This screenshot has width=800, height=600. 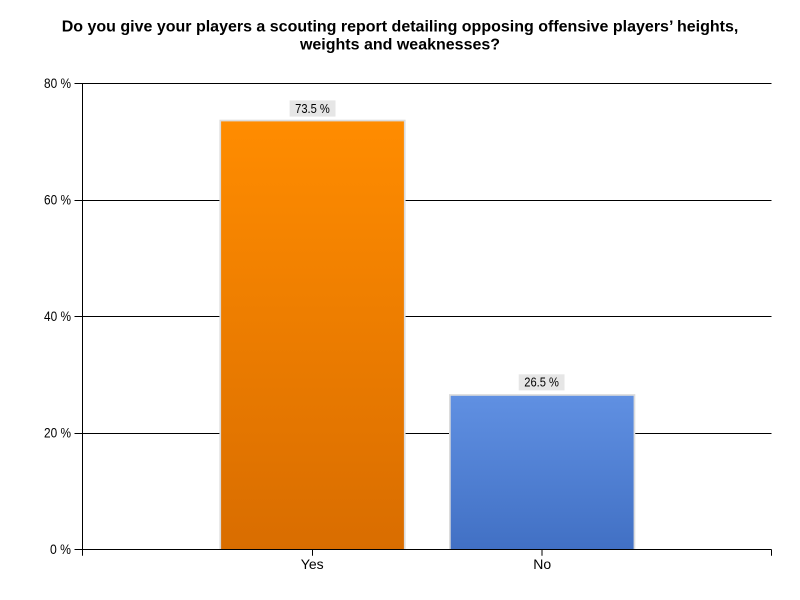 I want to click on svg-text: 26.5 %, so click(x=541, y=381).